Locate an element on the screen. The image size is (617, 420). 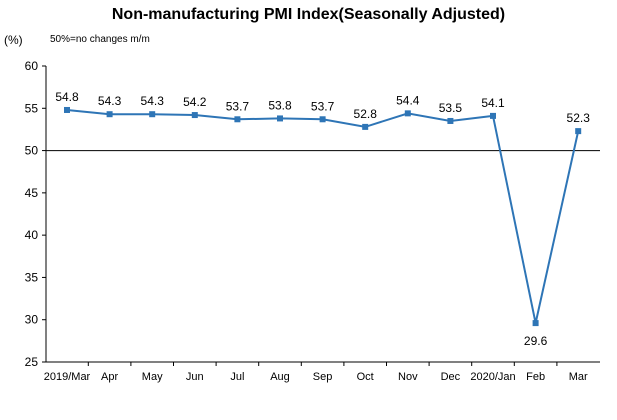
x-tick-label: Apr is located at coordinates (109, 377).